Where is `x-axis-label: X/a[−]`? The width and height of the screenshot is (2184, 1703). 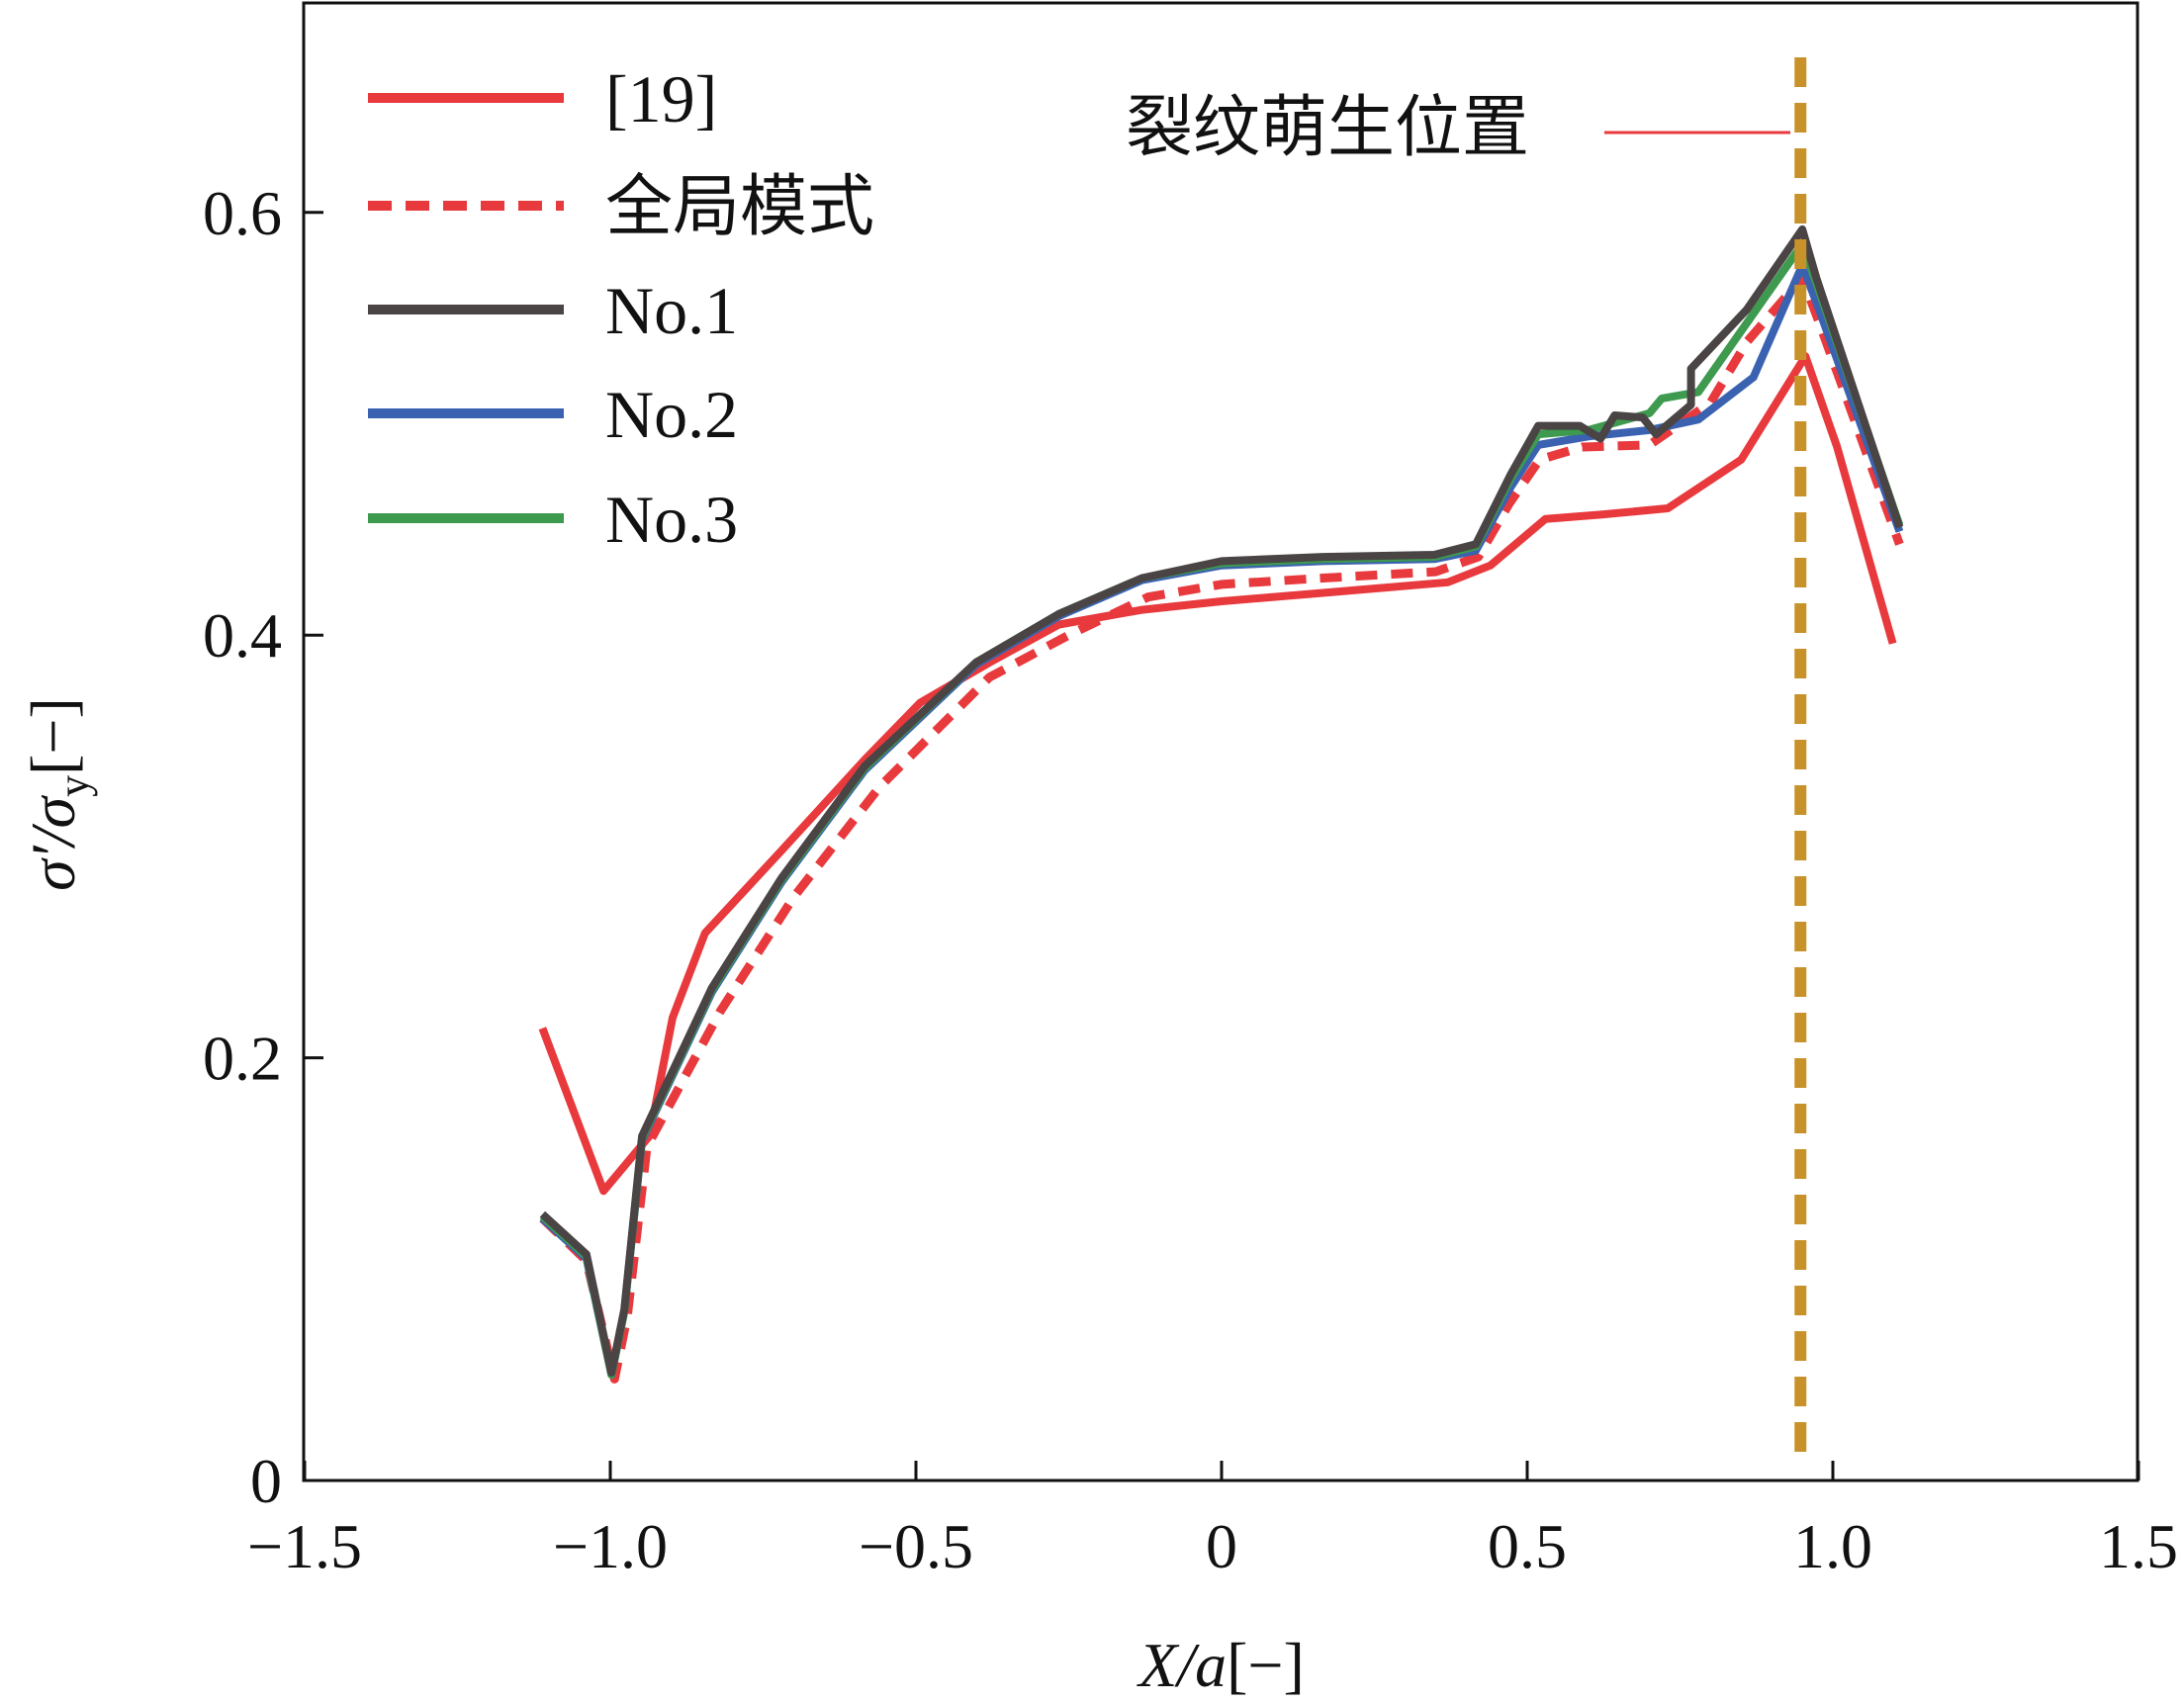
x-axis-label: X/a[−] is located at coordinates (1220, 1665).